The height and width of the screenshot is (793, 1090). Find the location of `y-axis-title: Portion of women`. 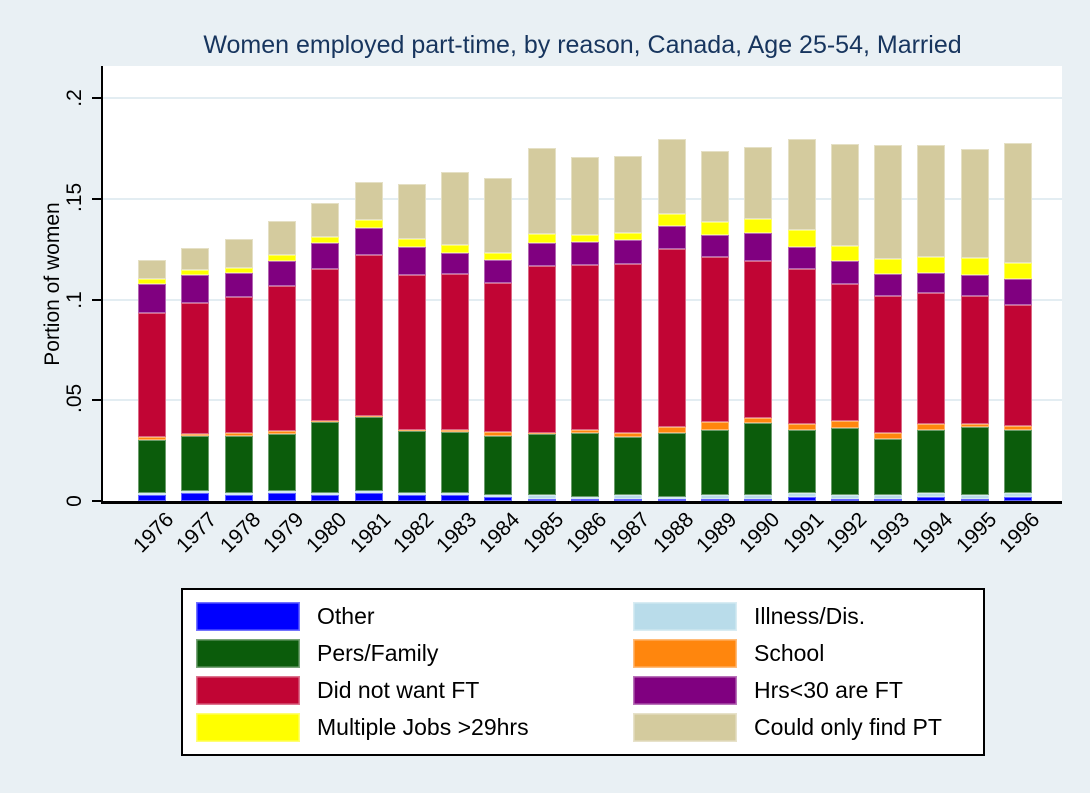

y-axis-title: Portion of women is located at coordinates (52, 284).